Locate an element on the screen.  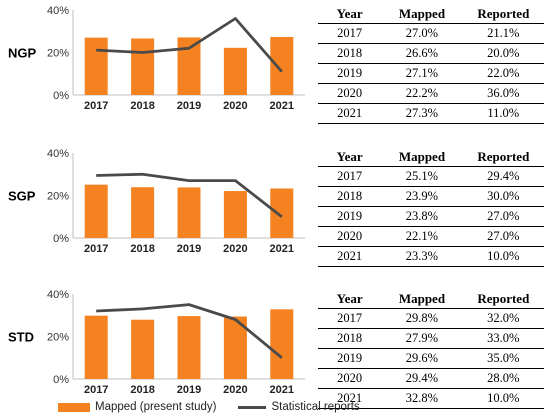
table-row: 2018 27.9% 33.0% is located at coordinates (431, 338).